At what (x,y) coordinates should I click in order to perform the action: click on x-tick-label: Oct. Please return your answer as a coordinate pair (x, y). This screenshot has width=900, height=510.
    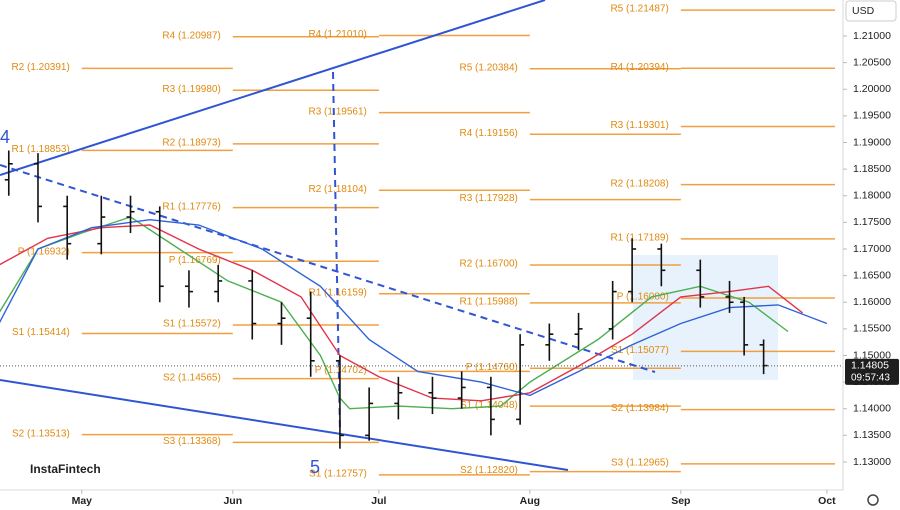
    Looking at the image, I should click on (827, 501).